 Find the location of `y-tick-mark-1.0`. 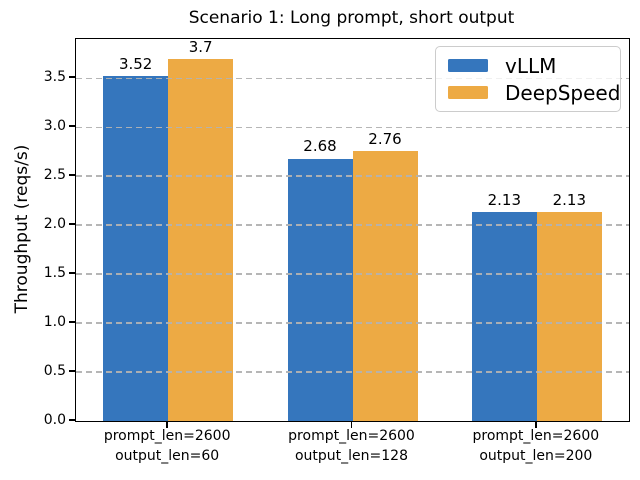

y-tick-mark-1.0 is located at coordinates (72, 322).